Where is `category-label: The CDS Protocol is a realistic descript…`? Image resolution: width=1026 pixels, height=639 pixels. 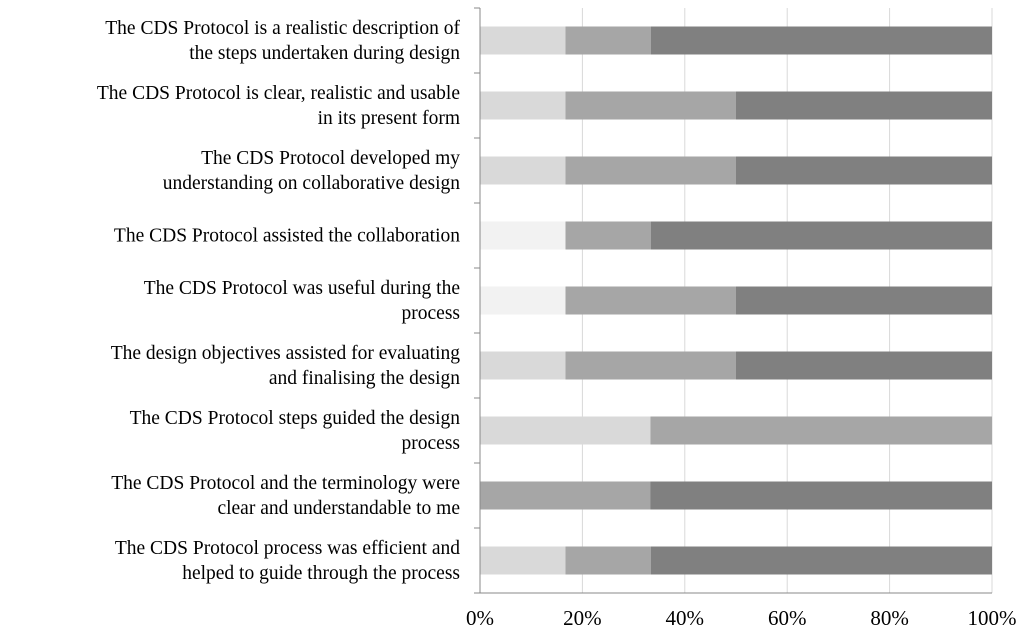
category-label: The CDS Protocol is a realistic descript… is located at coordinates (282, 40).